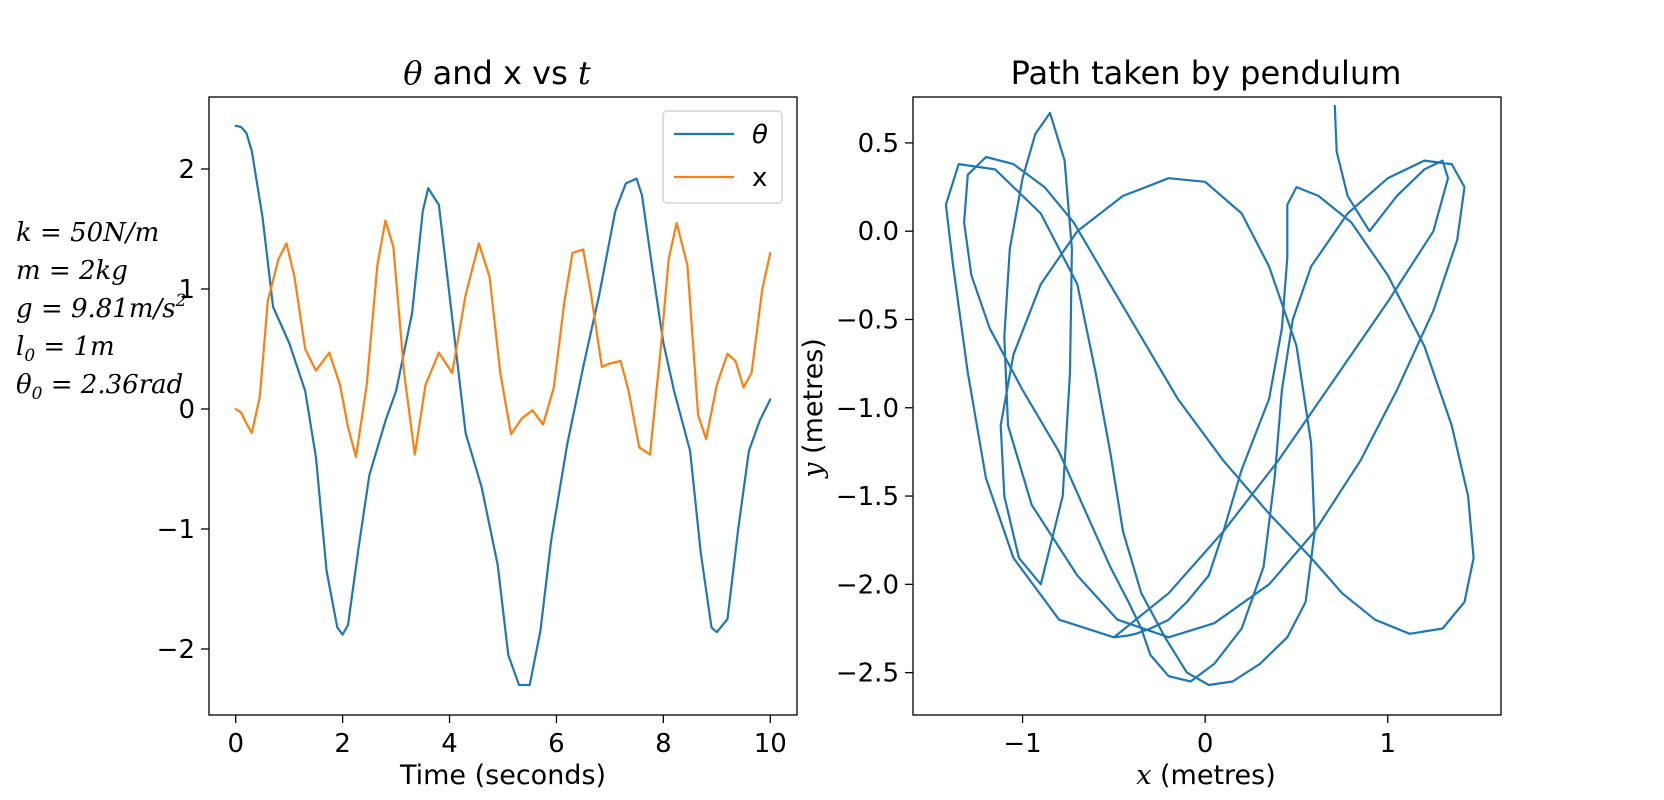 Image resolution: width=1664 pixels, height=800 pixels. I want to click on left-xtick-label: 2, so click(342, 744).